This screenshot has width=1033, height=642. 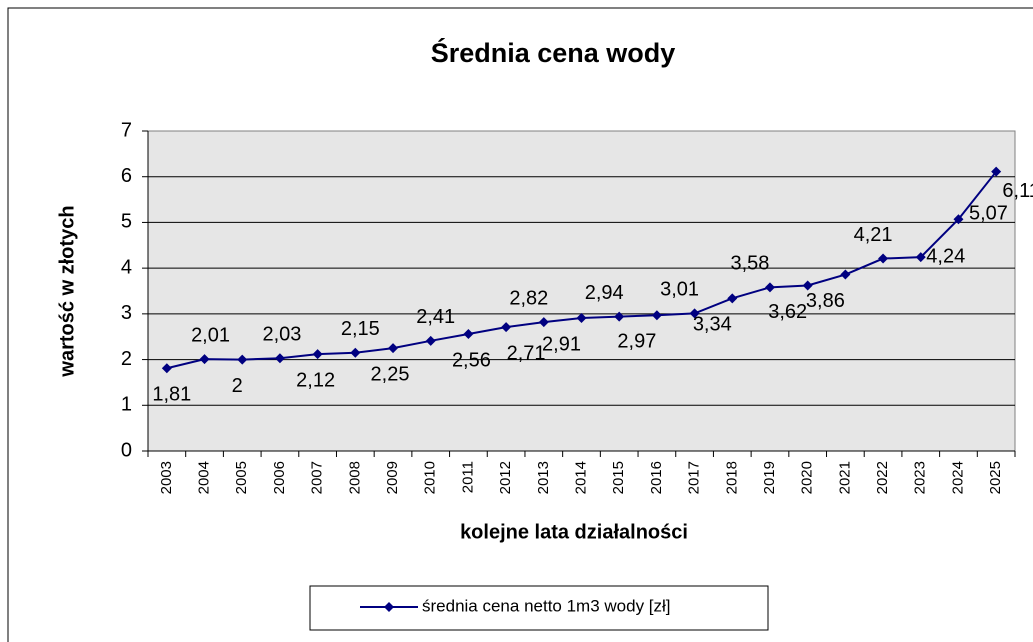 I want to click on x-tick-label: 2013, so click(x=543, y=477).